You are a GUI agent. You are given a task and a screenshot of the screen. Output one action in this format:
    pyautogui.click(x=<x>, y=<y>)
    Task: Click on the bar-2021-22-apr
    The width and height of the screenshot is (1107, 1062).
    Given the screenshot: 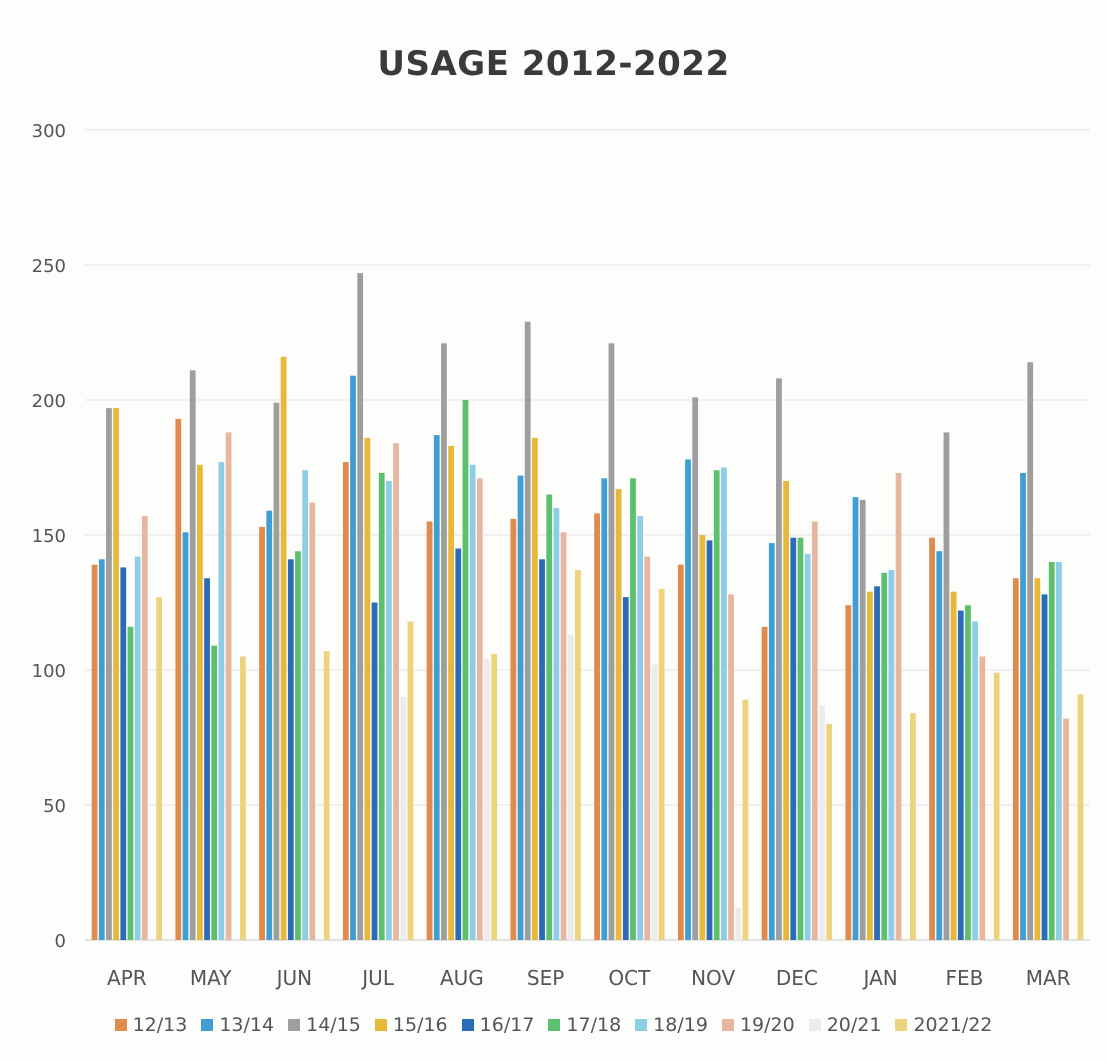 What is the action you would take?
    pyautogui.click(x=159, y=768)
    